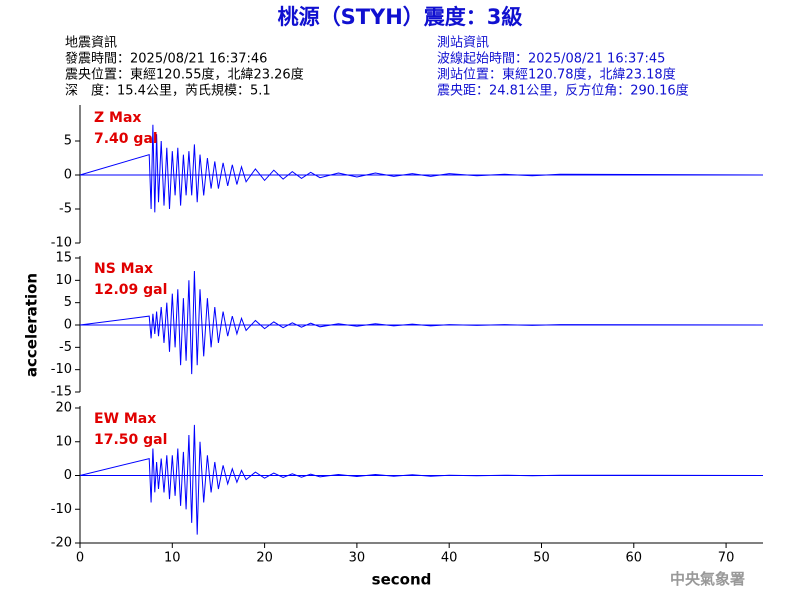 The image size is (800, 600). What do you see at coordinates (80, 558) in the screenshot?
I see `x-tick-label: 0` at bounding box center [80, 558].